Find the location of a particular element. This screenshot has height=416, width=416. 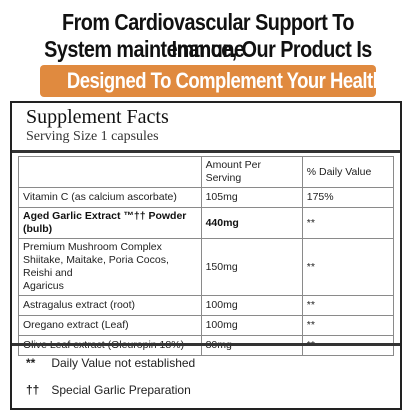

headline-banner: Designed To Complement Your Health is located at coordinates (212, 81).